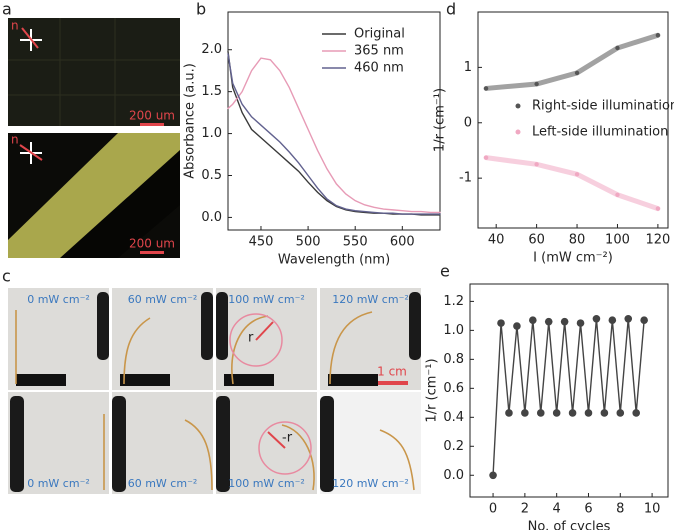 This screenshot has height=530, width=674. Describe the element at coordinates (211, 175) in the screenshot. I see `y-tick-label: 0.5` at that location.